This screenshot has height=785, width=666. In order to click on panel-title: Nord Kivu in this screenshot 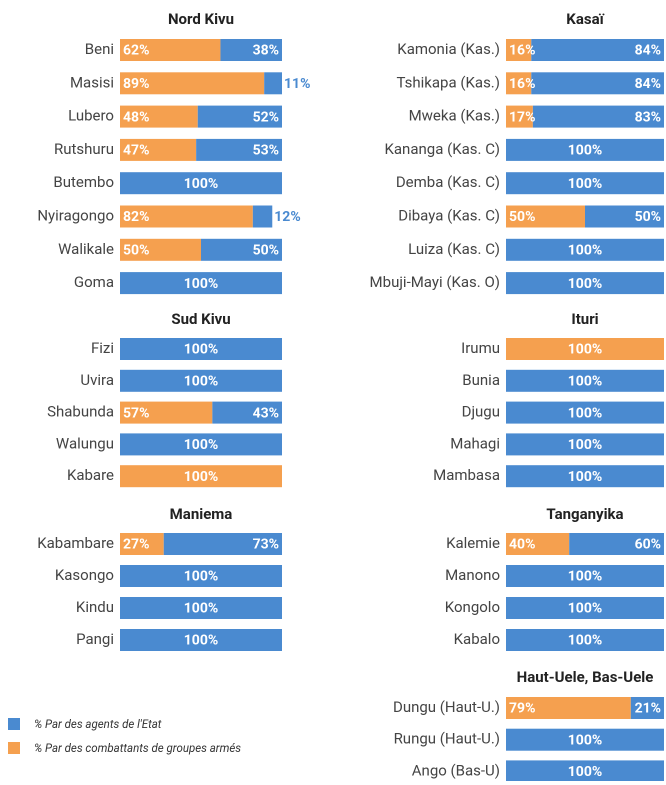, I will do `click(201, 19)`.